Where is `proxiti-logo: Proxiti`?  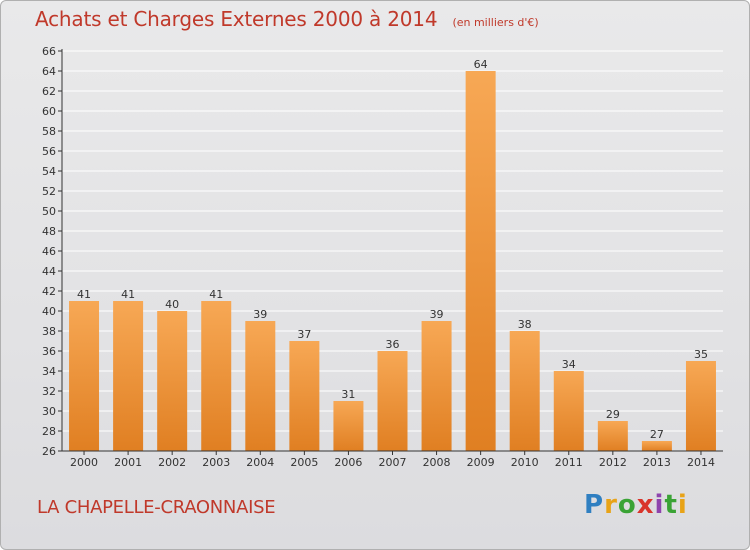 proxiti-logo: Proxiti is located at coordinates (636, 505).